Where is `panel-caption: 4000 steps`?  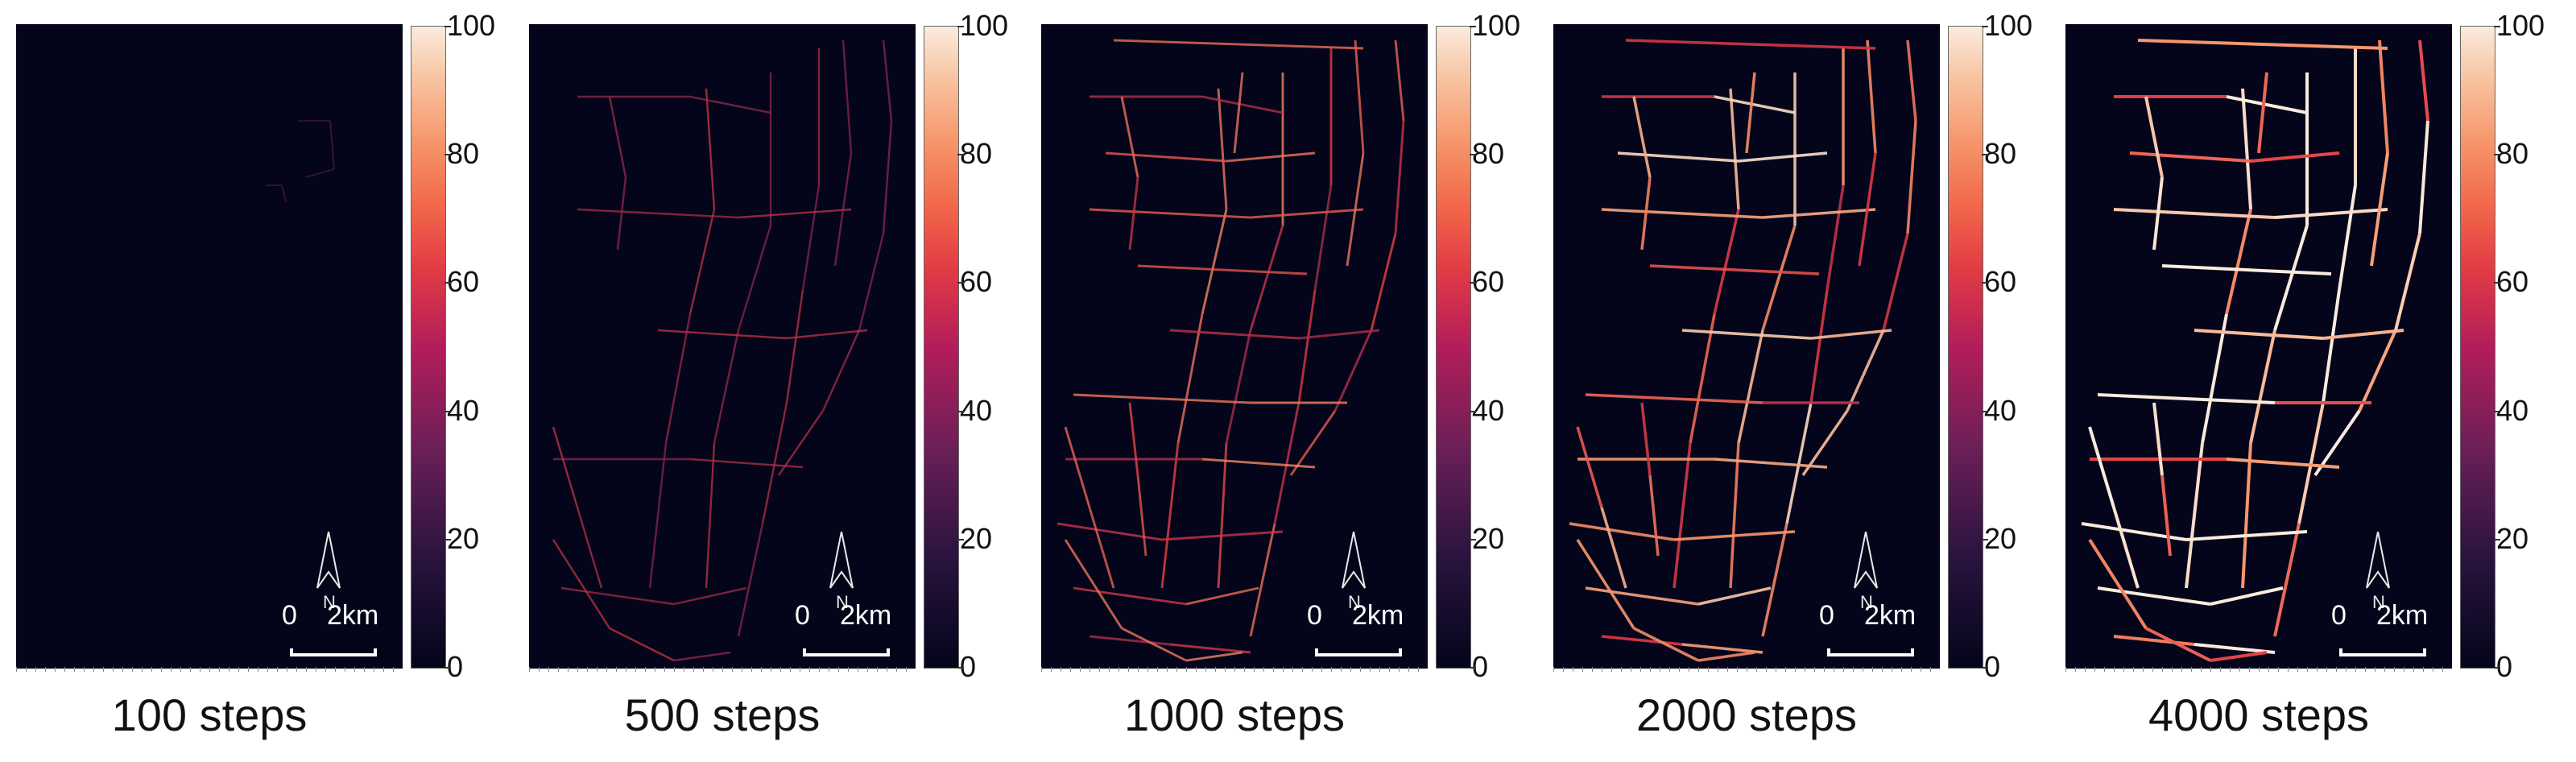 panel-caption: 4000 steps is located at coordinates (2259, 715).